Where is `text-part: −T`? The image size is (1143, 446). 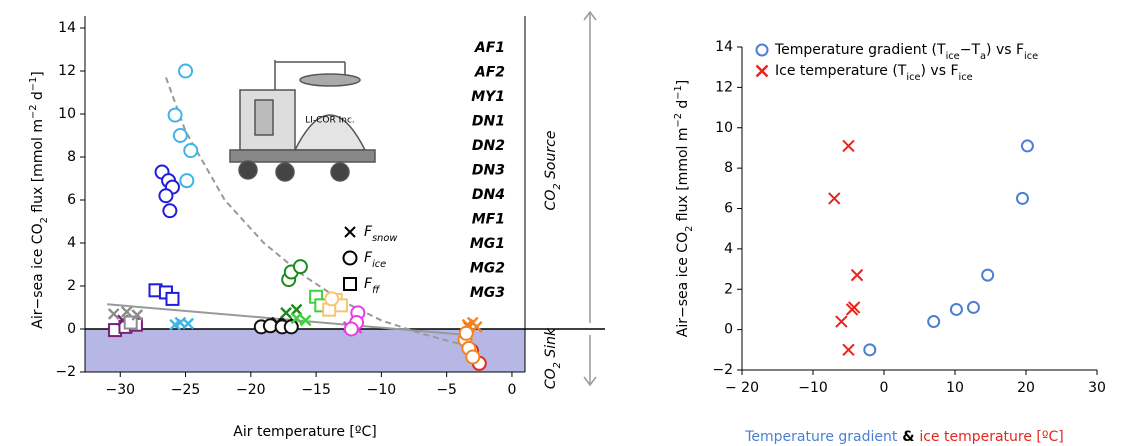 text-part: −T is located at coordinates (970, 50).